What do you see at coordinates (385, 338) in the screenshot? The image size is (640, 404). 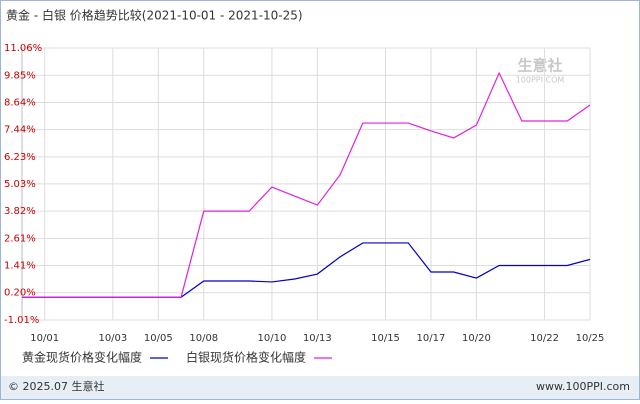 I see `x-tick-label: 10/15` at bounding box center [385, 338].